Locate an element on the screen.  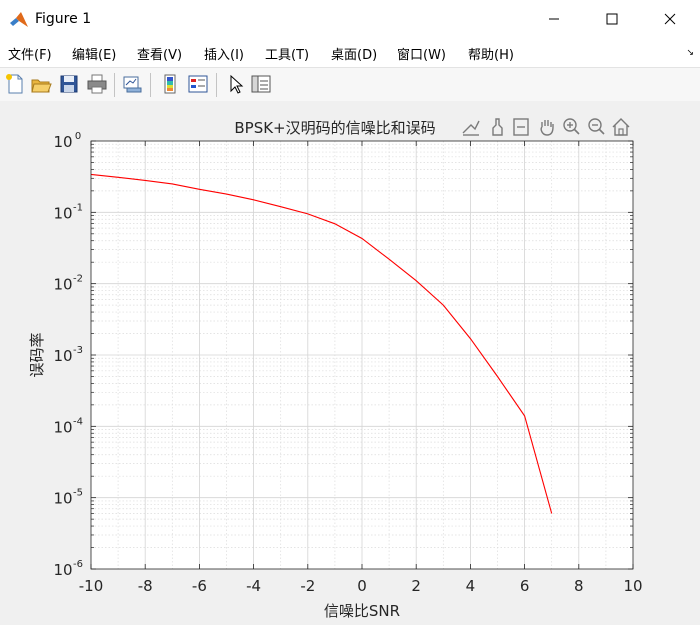
close-button is located at coordinates (670, 19).